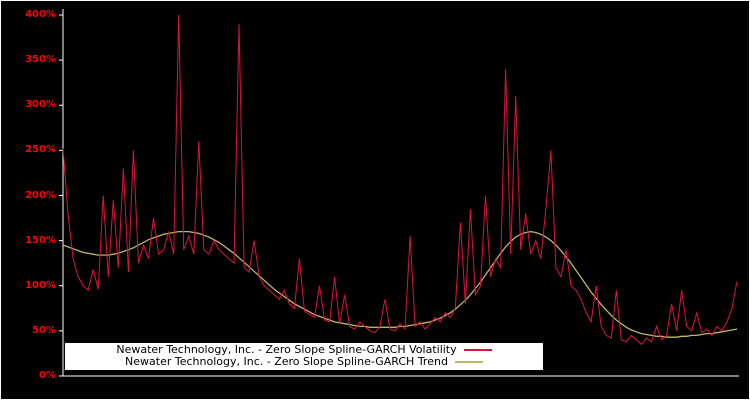 The width and height of the screenshot is (750, 400). What do you see at coordinates (40, 105) in the screenshot?
I see `y-axis-tick-label: 300%` at bounding box center [40, 105].